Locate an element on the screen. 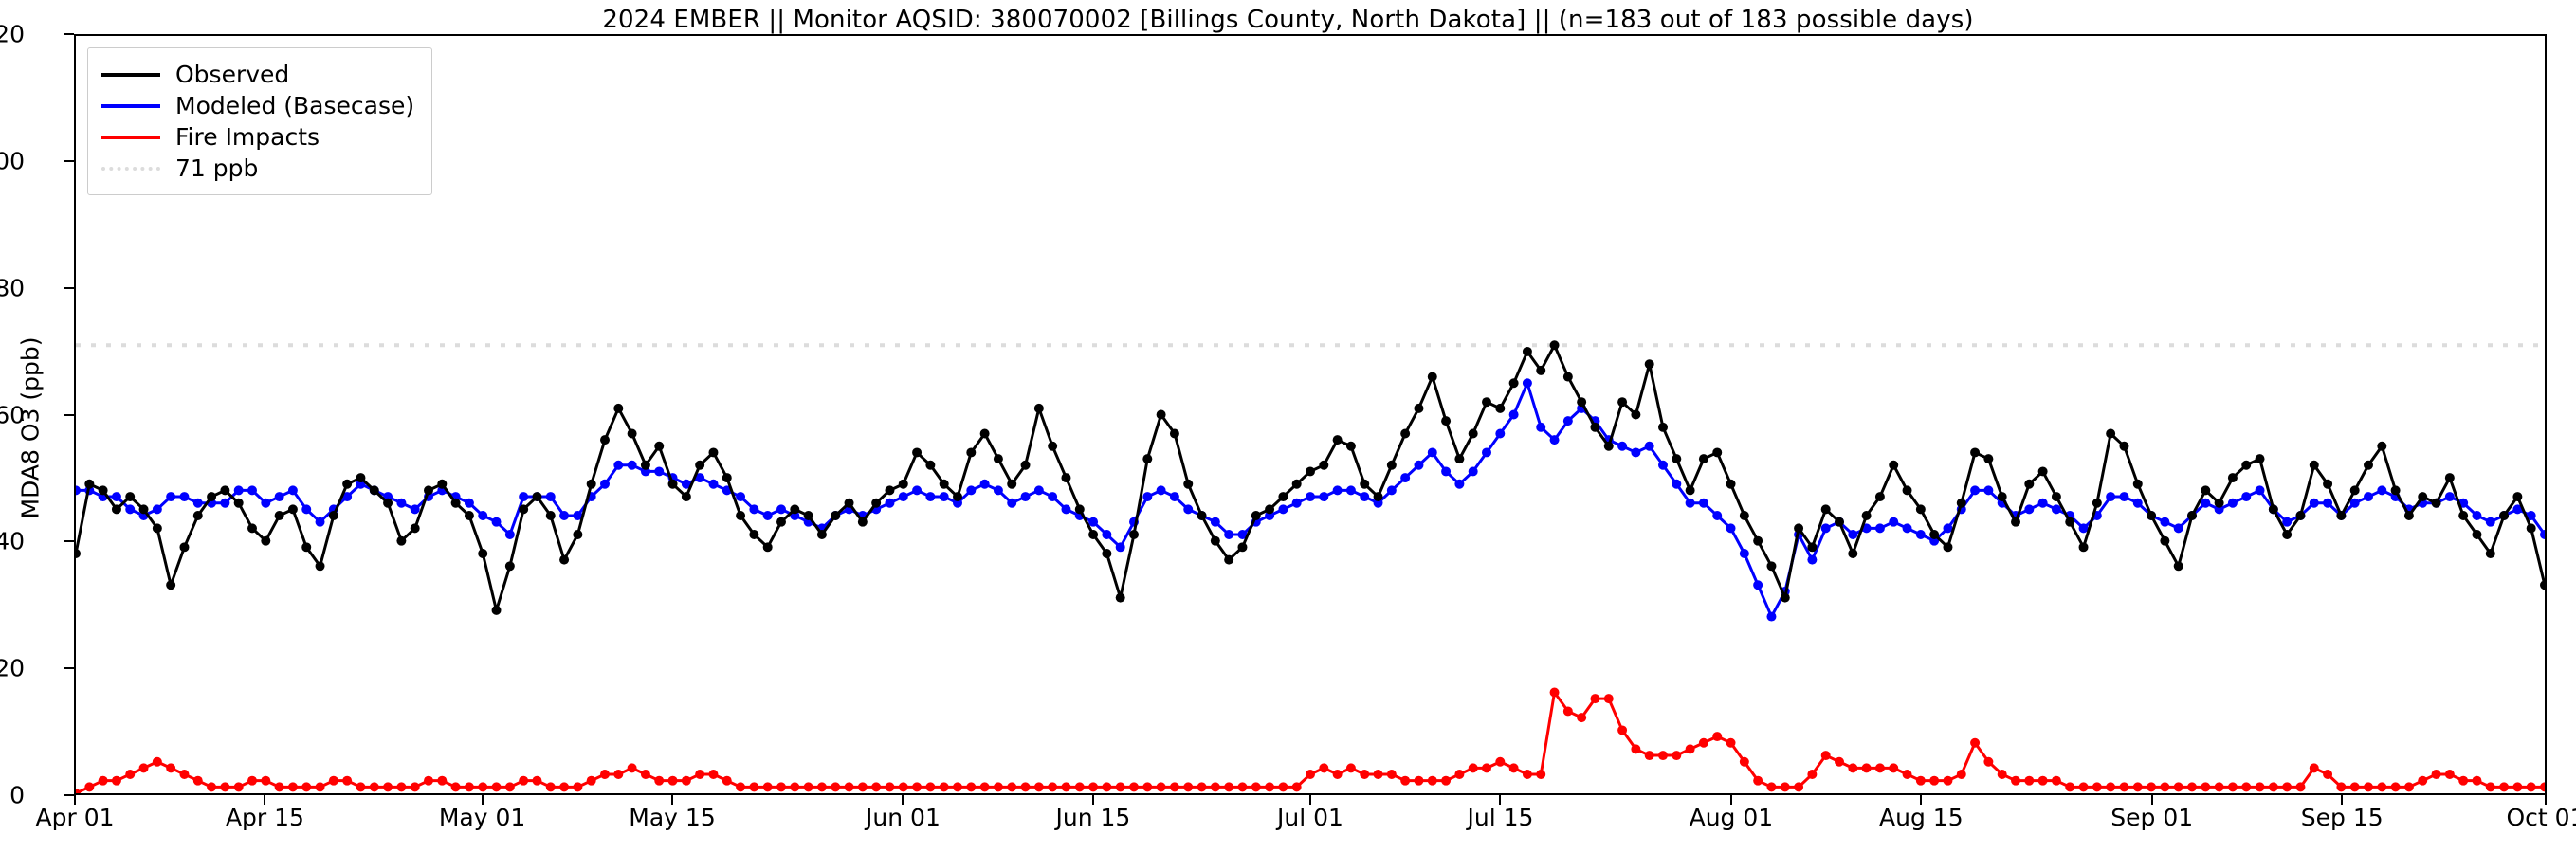  y-tick-label: 80 is located at coordinates (12, 288).